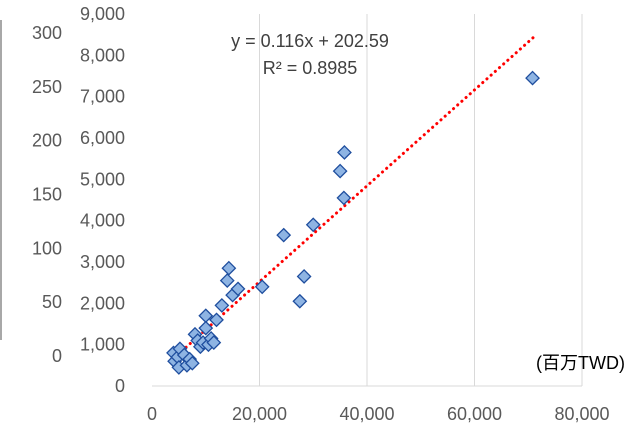 The width and height of the screenshot is (635, 434). I want to click on secondary-y-tick-label: 0, so click(57, 356).